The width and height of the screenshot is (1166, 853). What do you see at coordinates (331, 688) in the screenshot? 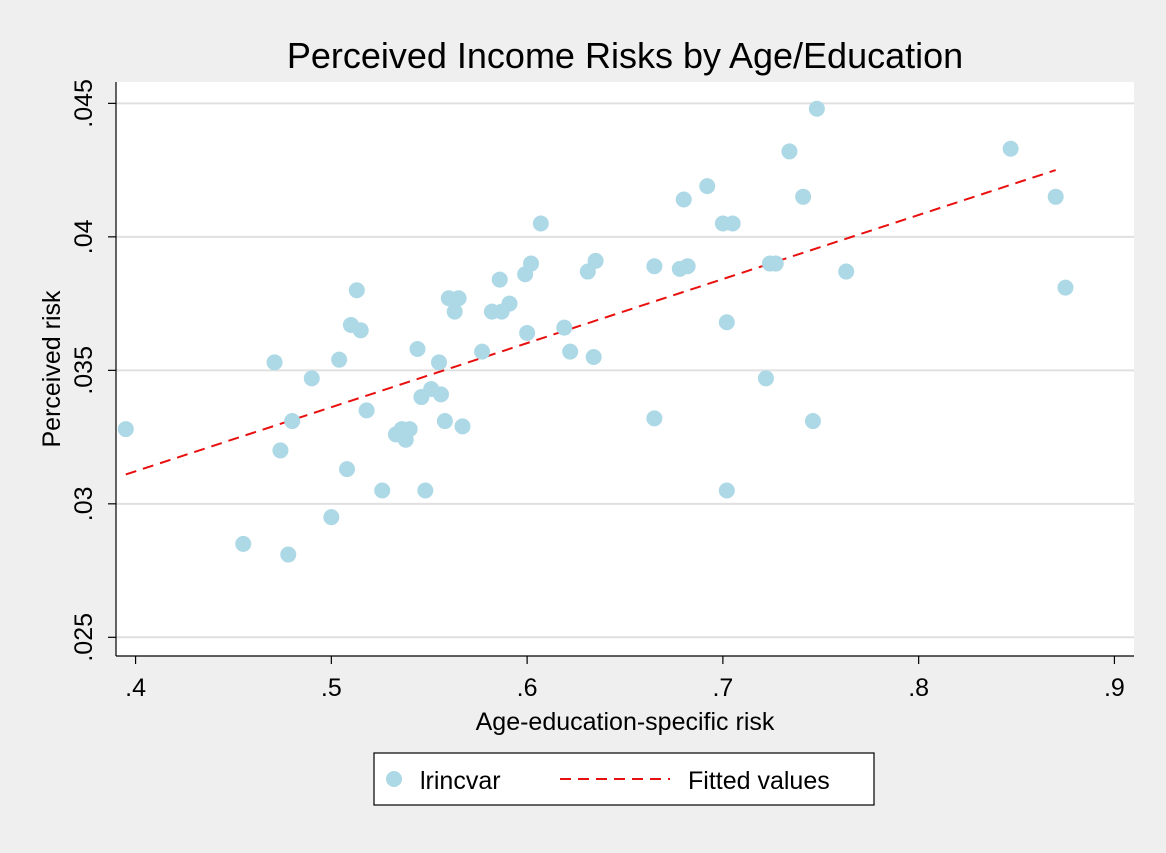
I see `x-tick-label: .5` at bounding box center [331, 688].